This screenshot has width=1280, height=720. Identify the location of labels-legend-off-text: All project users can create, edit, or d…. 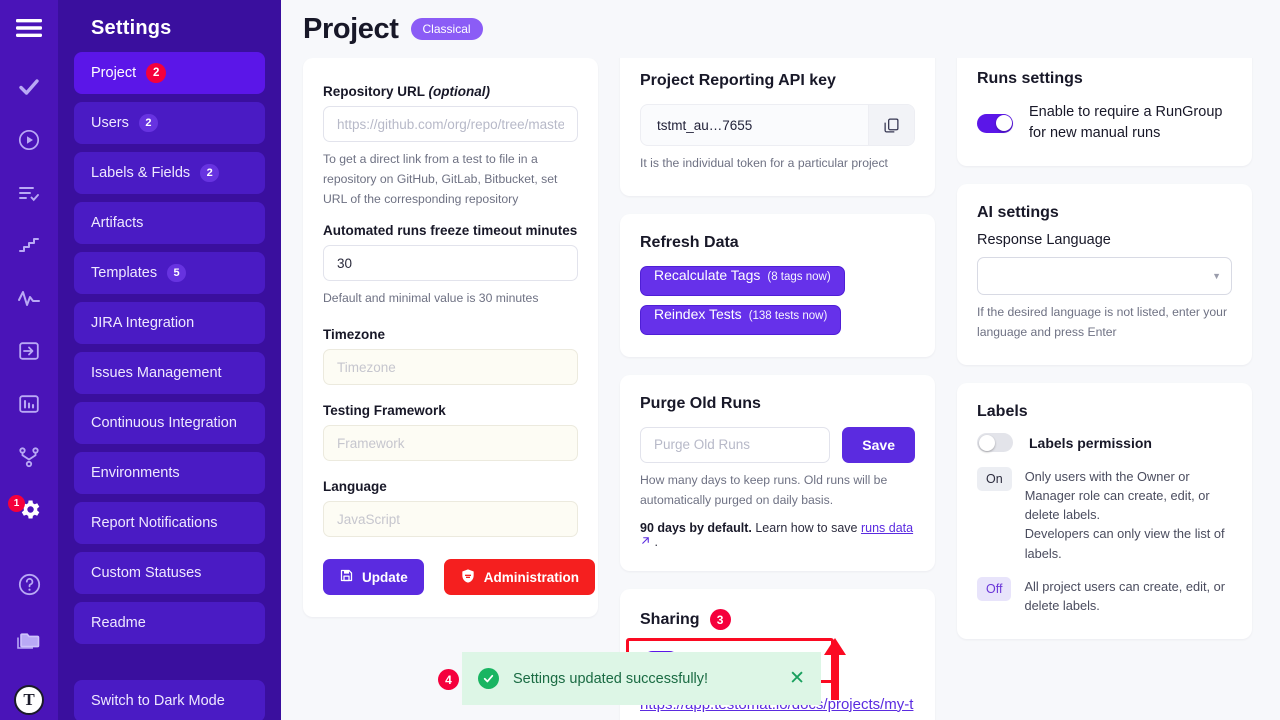
(1125, 595).